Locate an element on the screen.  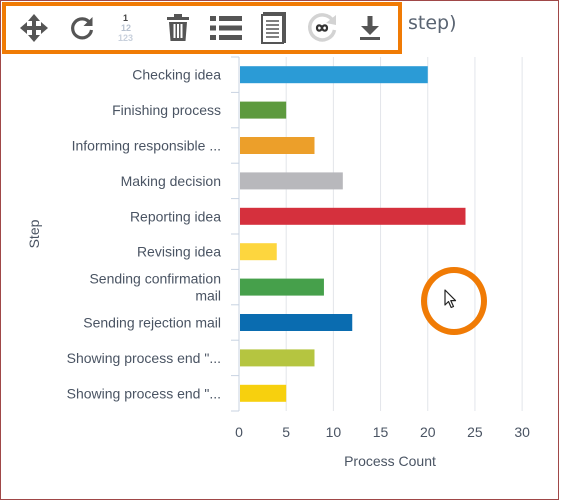
delete-button is located at coordinates (178, 28).